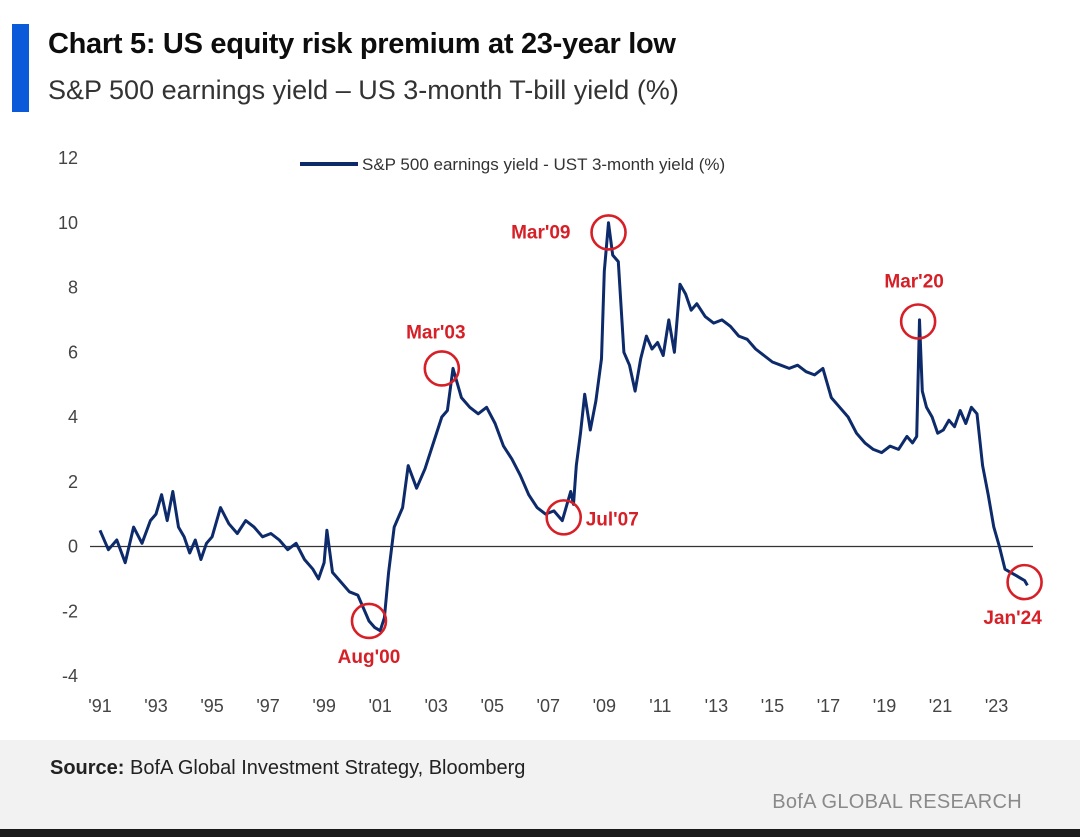 The height and width of the screenshot is (837, 1080). I want to click on annotation-label: Jul'07, so click(612, 519).